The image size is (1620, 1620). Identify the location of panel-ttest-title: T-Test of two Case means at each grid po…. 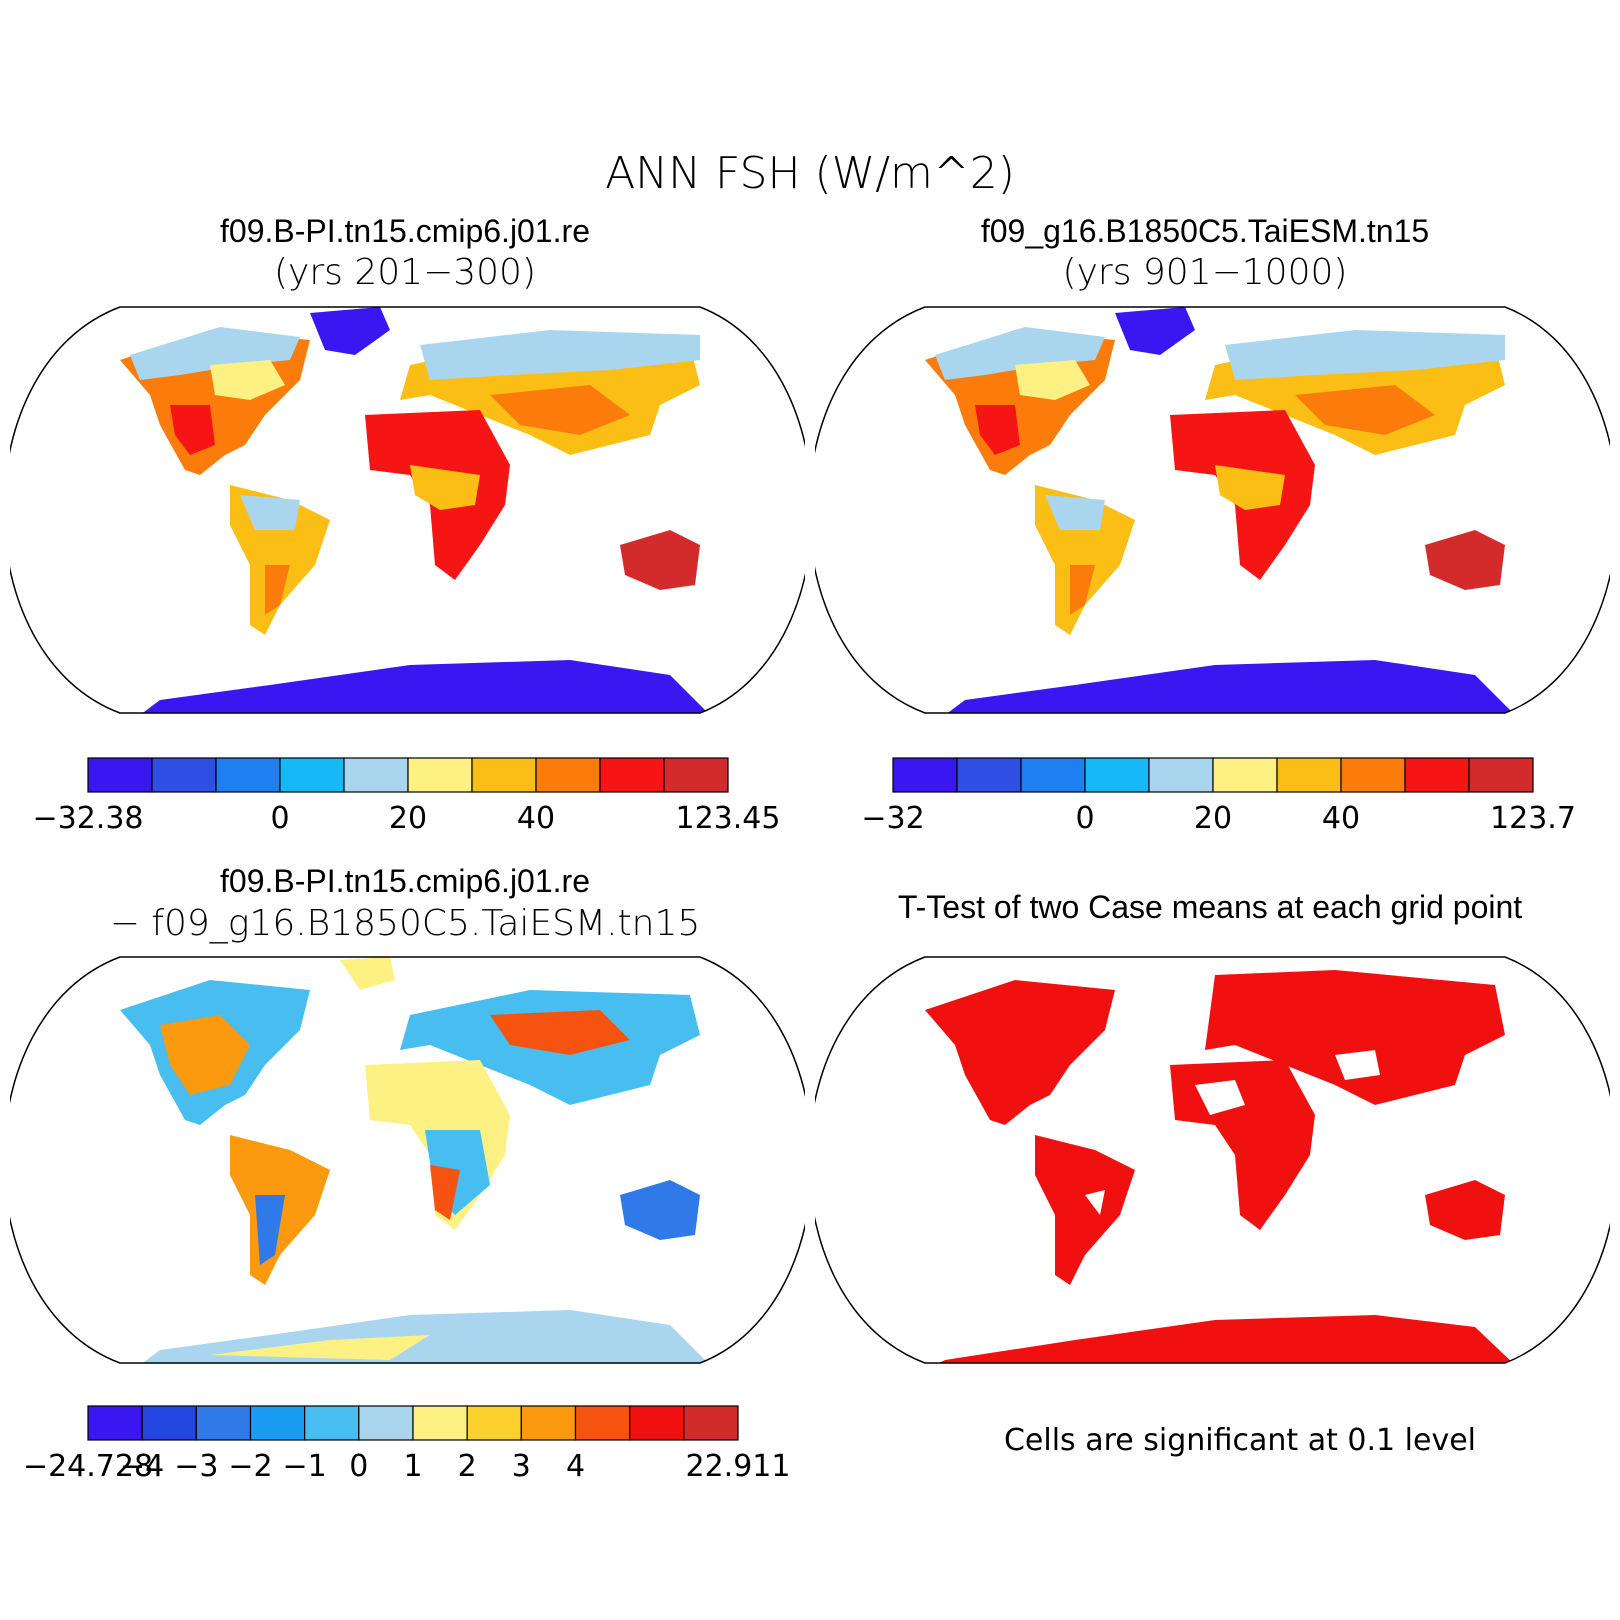
(1210, 907).